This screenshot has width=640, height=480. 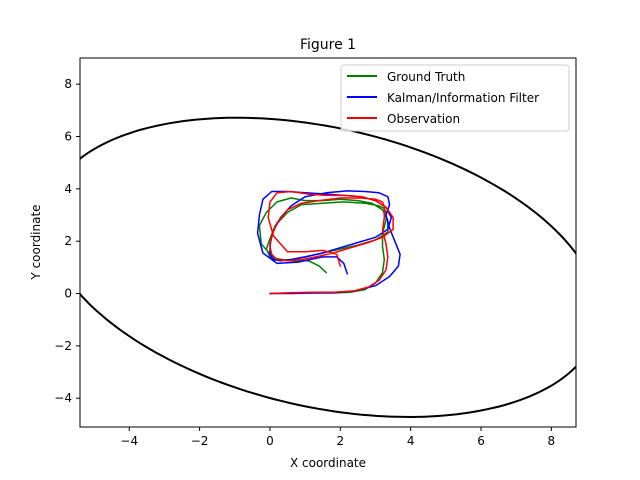 What do you see at coordinates (328, 45) in the screenshot?
I see `chart-title: Figure 1` at bounding box center [328, 45].